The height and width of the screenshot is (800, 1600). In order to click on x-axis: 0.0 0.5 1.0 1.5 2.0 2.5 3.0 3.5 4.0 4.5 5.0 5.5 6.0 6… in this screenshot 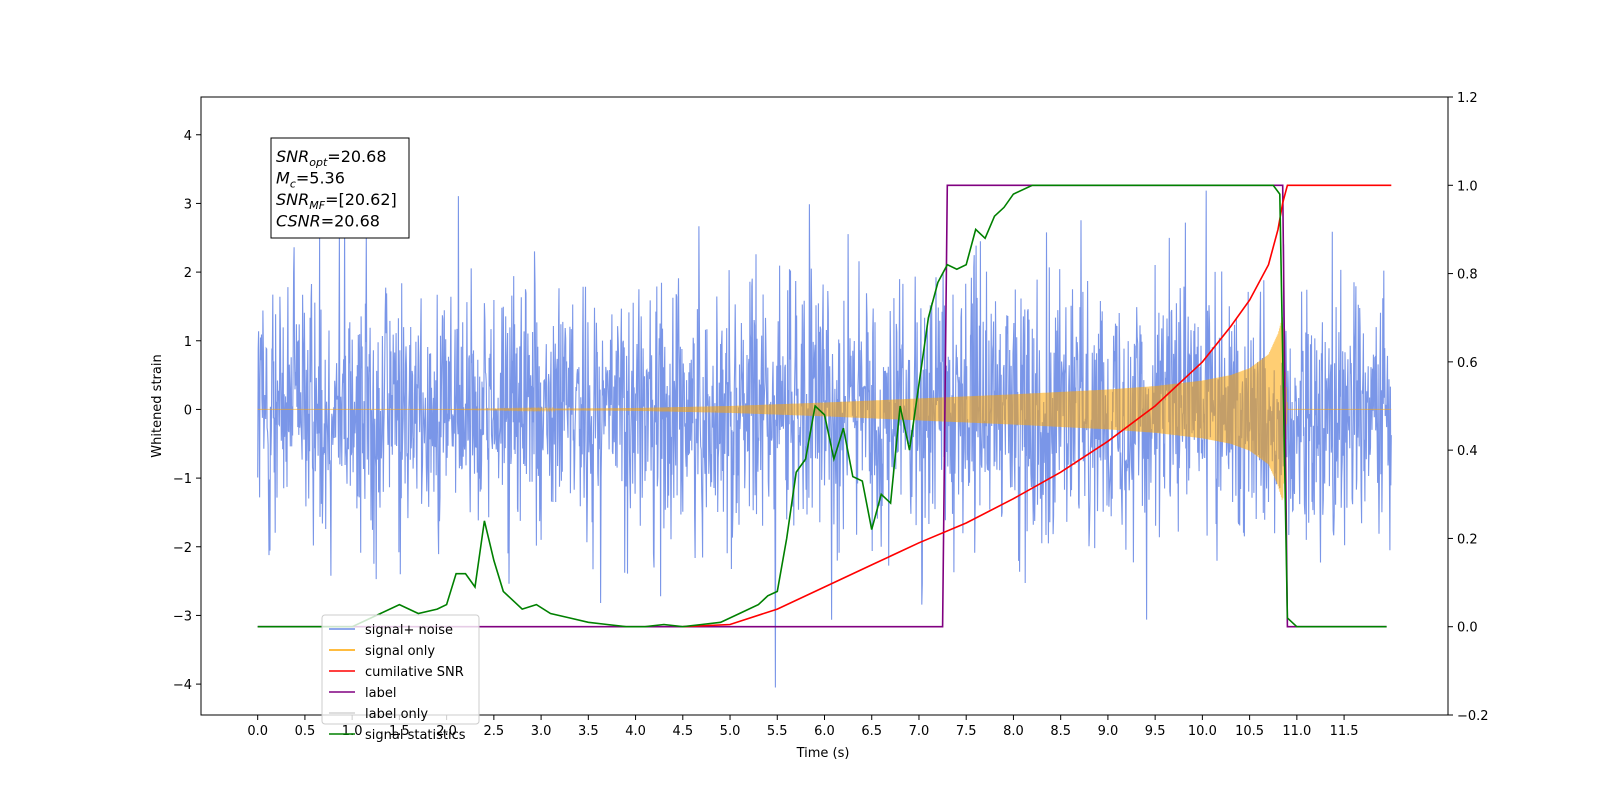, I will do `click(803, 727)`.